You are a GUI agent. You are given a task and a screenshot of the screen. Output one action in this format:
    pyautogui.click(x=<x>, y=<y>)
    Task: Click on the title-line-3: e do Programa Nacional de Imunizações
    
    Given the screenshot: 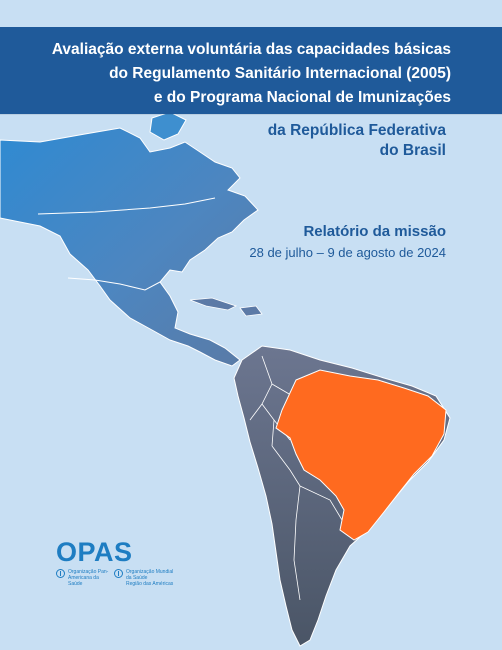 What is the action you would take?
    pyautogui.click(x=302, y=97)
    